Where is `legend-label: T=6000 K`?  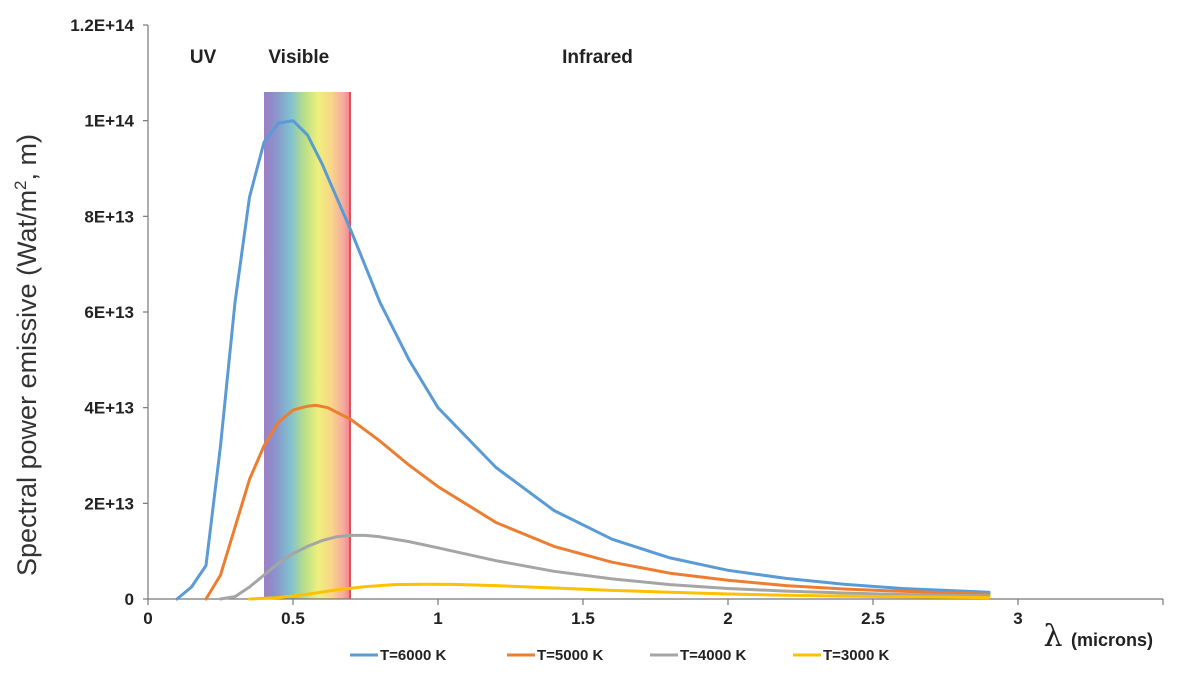 legend-label: T=6000 K is located at coordinates (413, 655).